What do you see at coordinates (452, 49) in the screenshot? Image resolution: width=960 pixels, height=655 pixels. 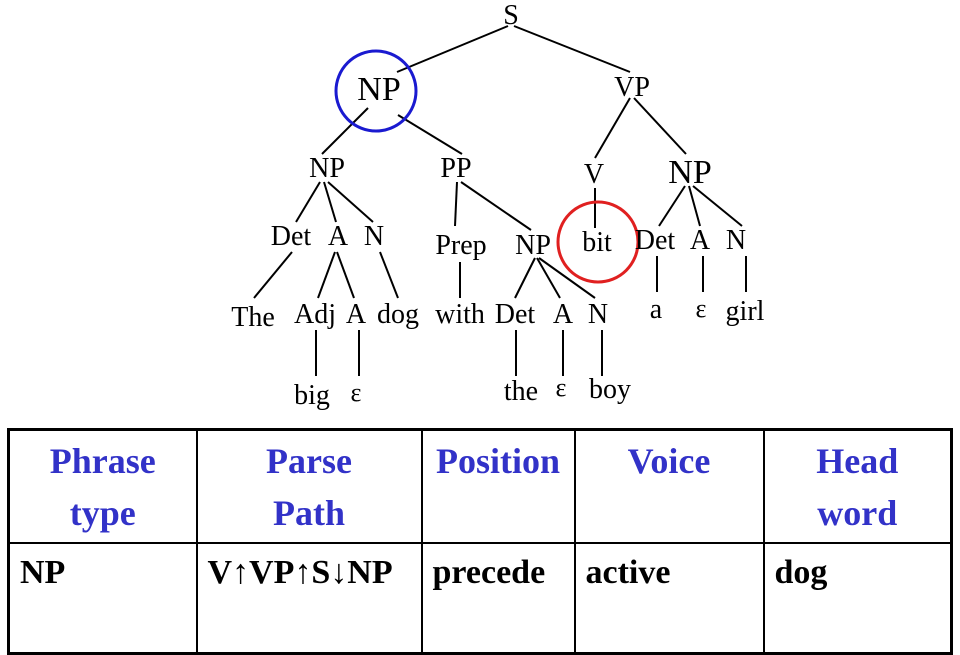 I see `edge-s-np` at bounding box center [452, 49].